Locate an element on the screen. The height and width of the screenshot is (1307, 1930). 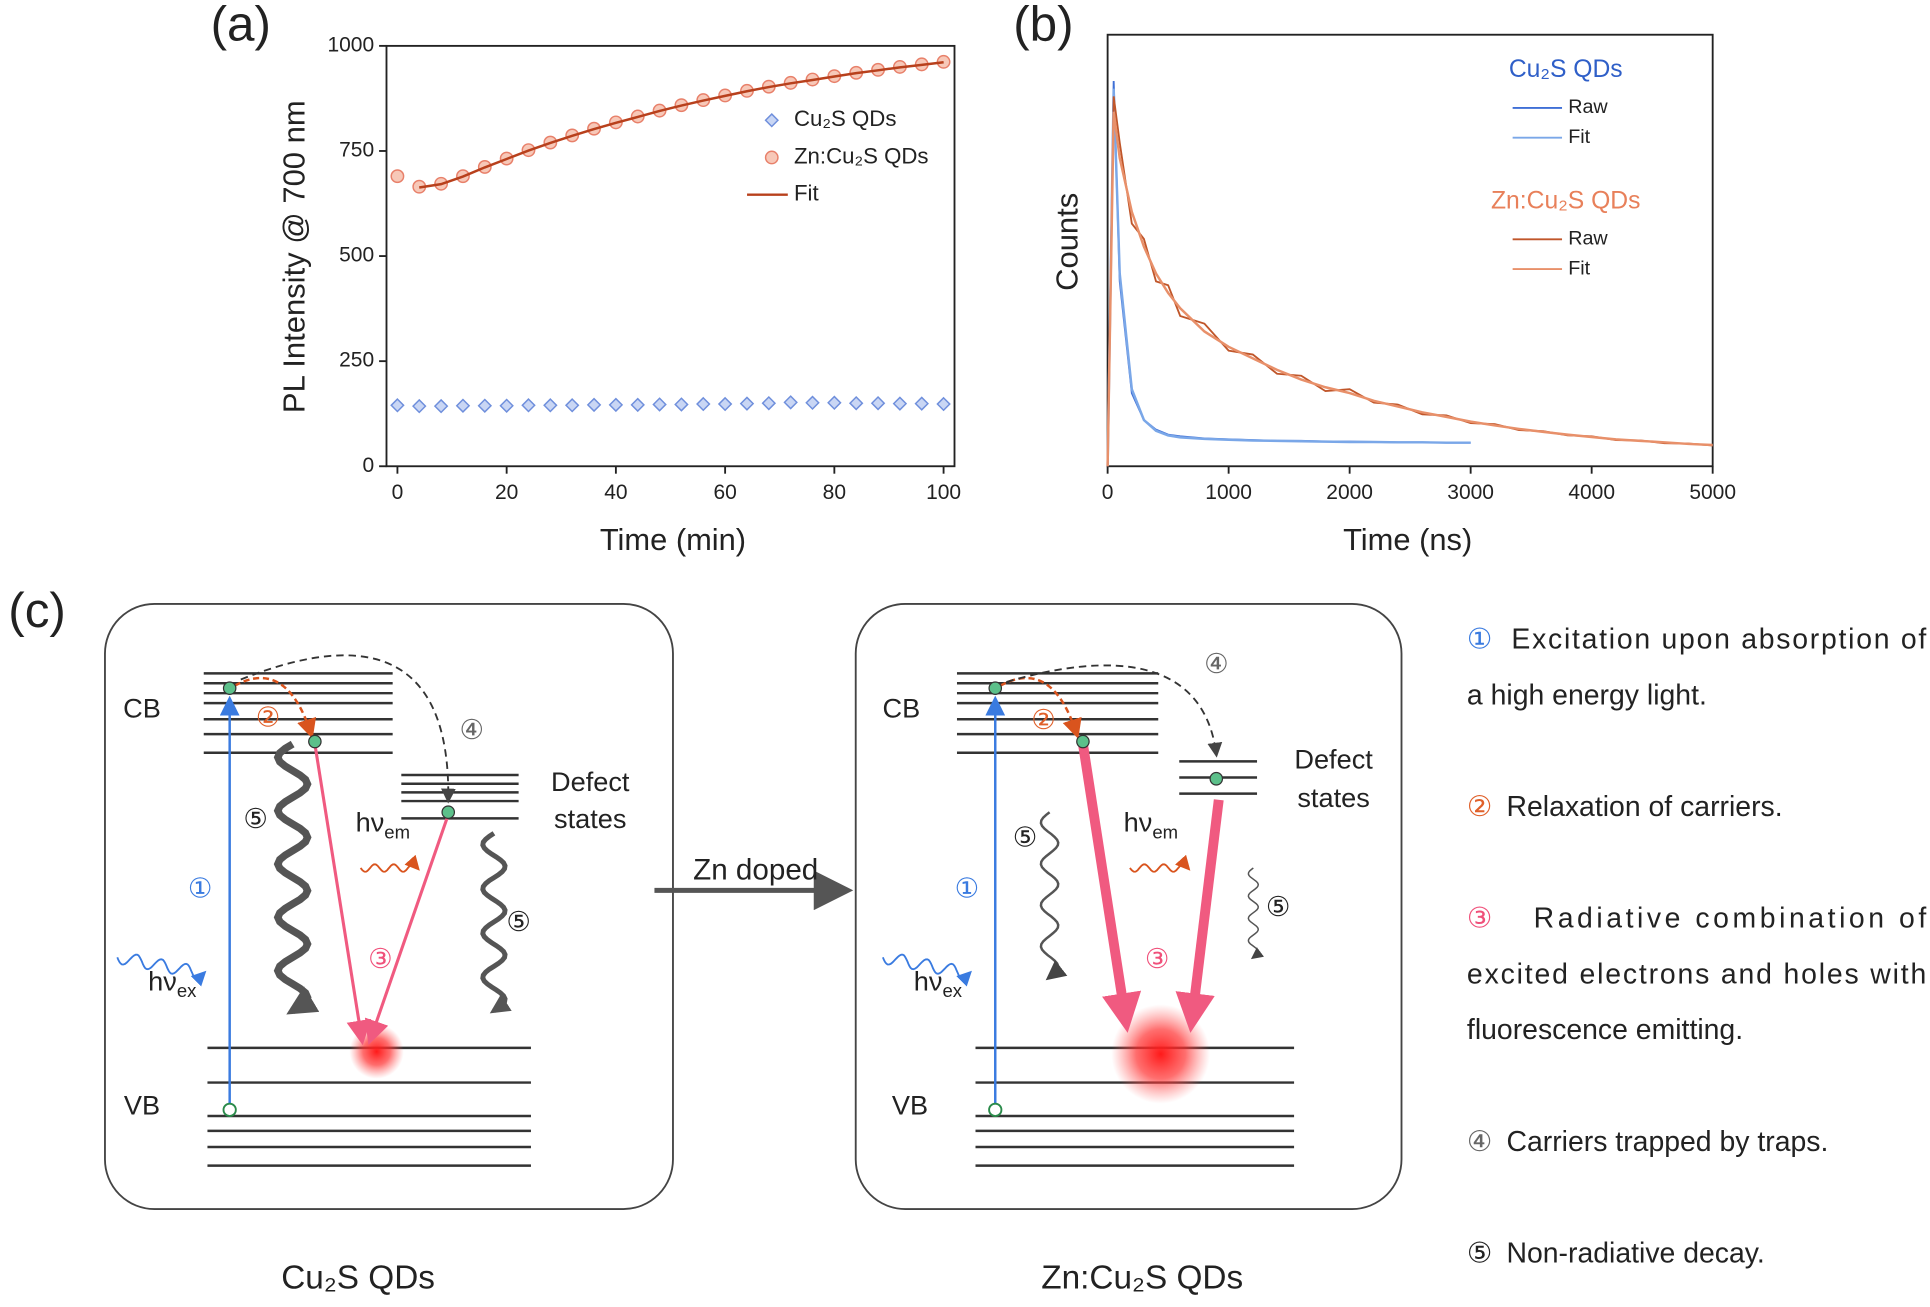
y-axis-label: Counts is located at coordinates (1067, 242).